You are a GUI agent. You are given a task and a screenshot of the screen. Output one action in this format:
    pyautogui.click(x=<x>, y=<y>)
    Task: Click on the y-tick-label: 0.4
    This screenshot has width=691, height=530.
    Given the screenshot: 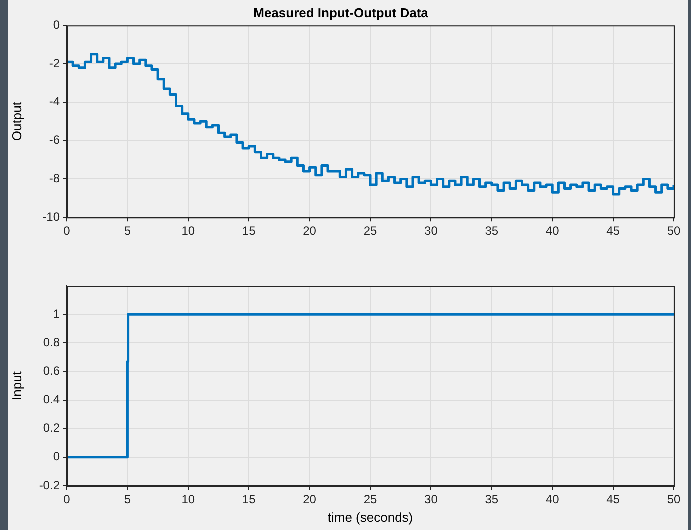 What is the action you would take?
    pyautogui.click(x=51, y=399)
    